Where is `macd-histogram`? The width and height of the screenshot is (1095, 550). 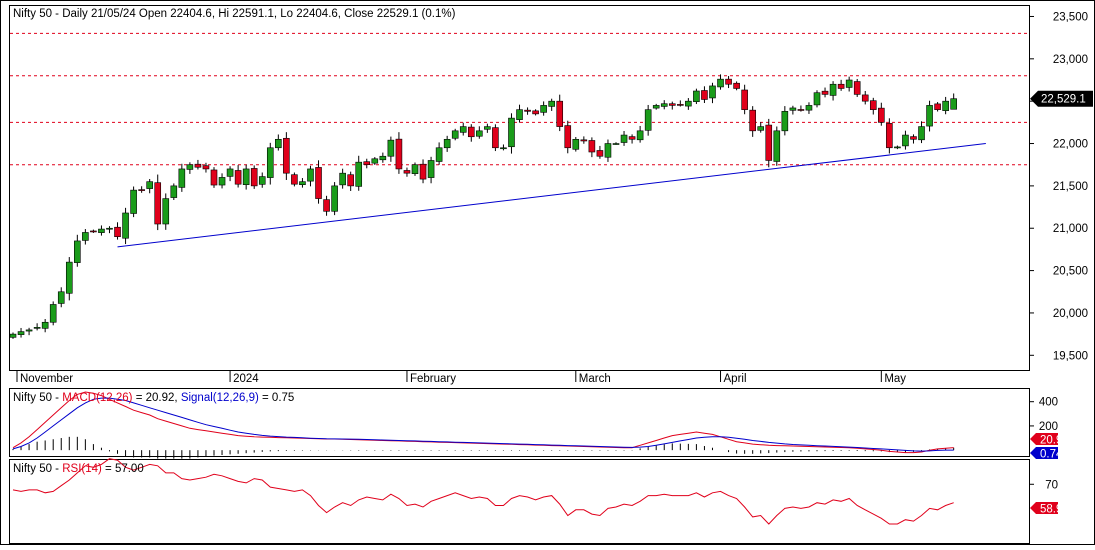 macd-histogram is located at coordinates (483, 447).